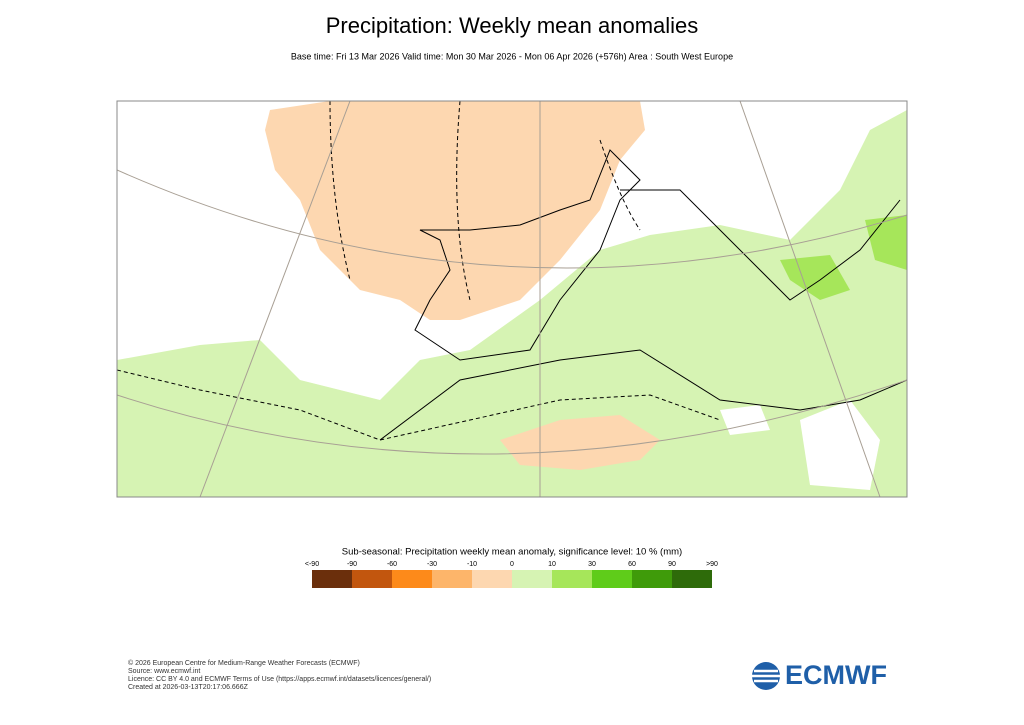 Image resolution: width=1024 pixels, height=725 pixels. What do you see at coordinates (552, 564) in the screenshot?
I see `legend-label: 10` at bounding box center [552, 564].